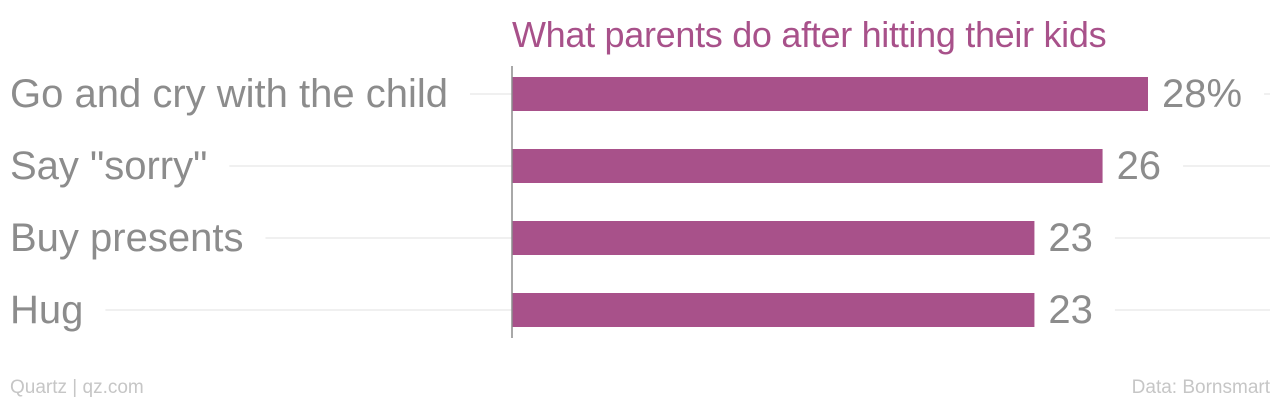  Describe the element at coordinates (108, 166) in the screenshot. I see `category-label: Say "sorry"` at that location.